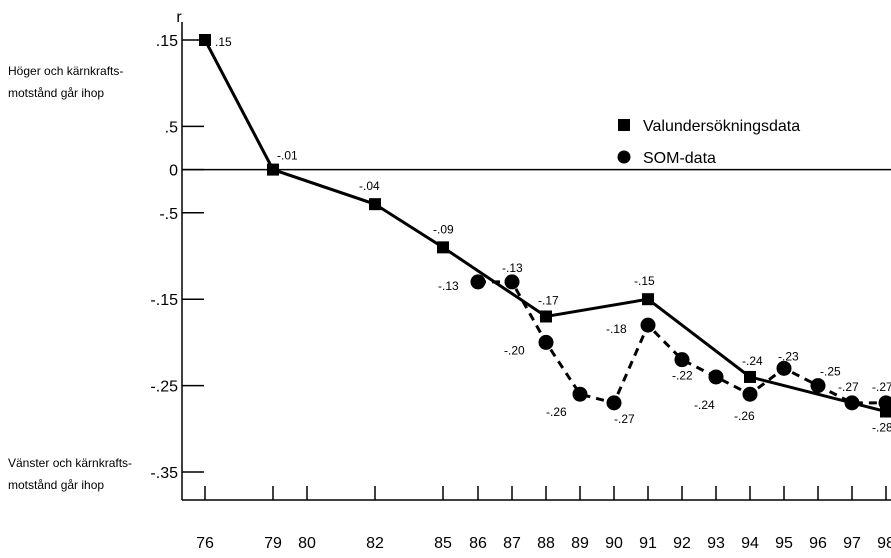 This screenshot has height=558, width=891. Describe the element at coordinates (624, 125) in the screenshot. I see `legend-square-marker` at that location.